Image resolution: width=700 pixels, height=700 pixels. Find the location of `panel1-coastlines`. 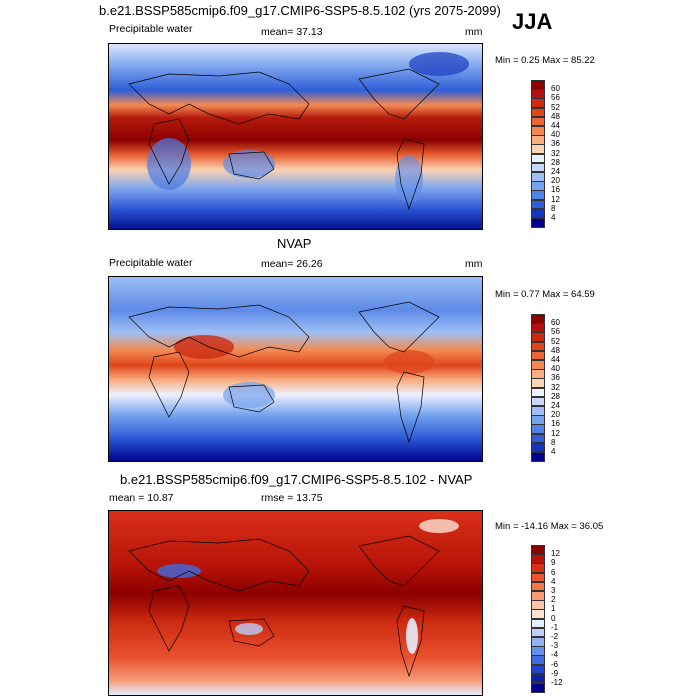

panel1-coastlines is located at coordinates (284, 139).